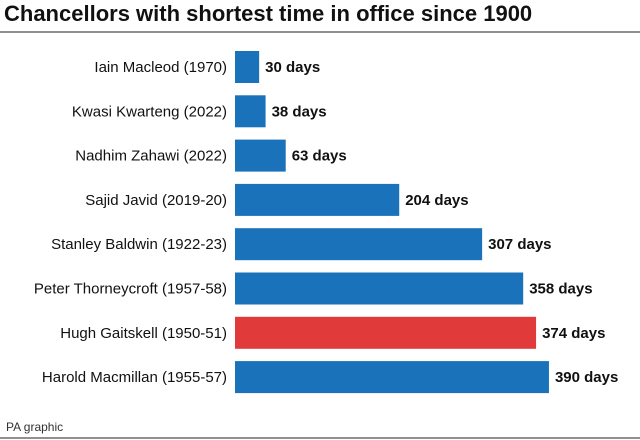 This screenshot has height=440, width=640. What do you see at coordinates (134, 377) in the screenshot?
I see `category-label: Harold Macmillan (1955-57)` at bounding box center [134, 377].